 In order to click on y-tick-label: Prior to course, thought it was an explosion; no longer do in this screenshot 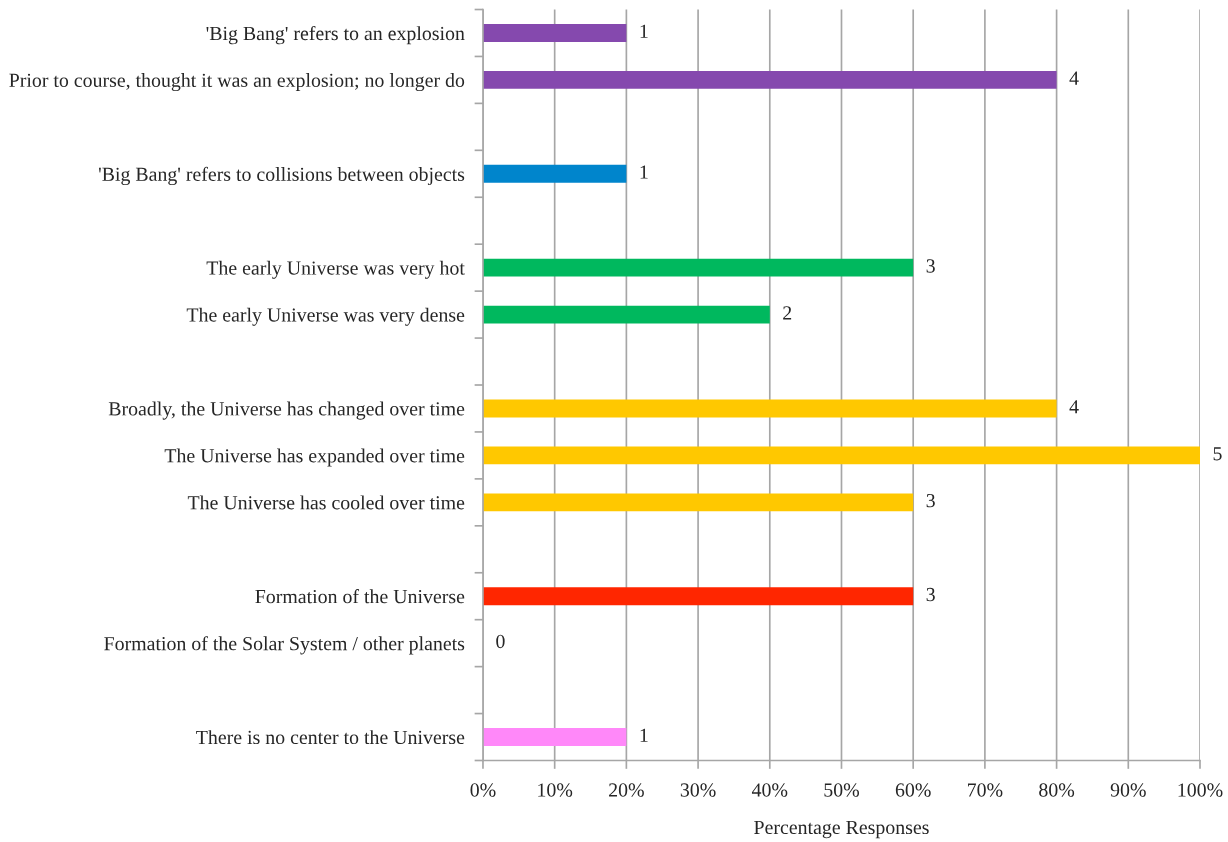, I will do `click(237, 82)`.